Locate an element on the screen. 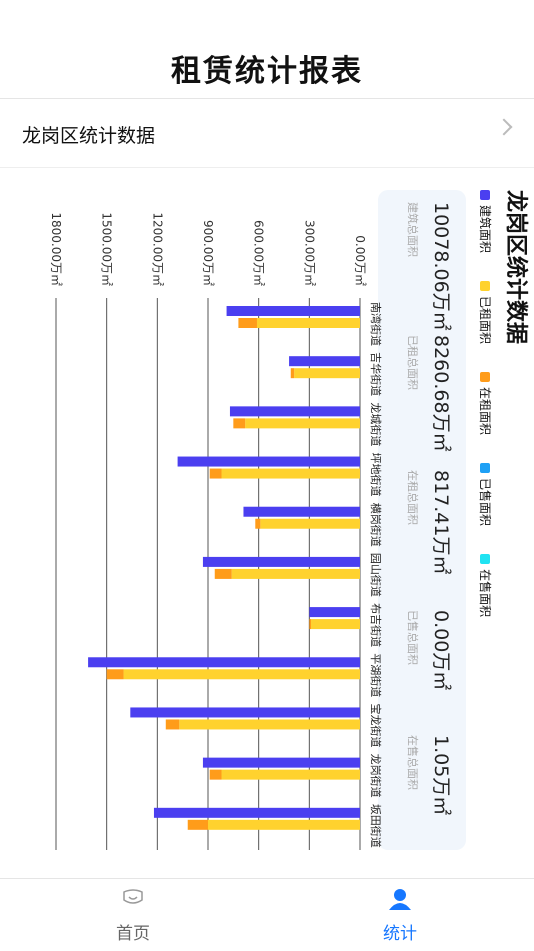 The height and width of the screenshot is (951, 534). stat-value: 817.41万㎡ is located at coordinates (441, 522).